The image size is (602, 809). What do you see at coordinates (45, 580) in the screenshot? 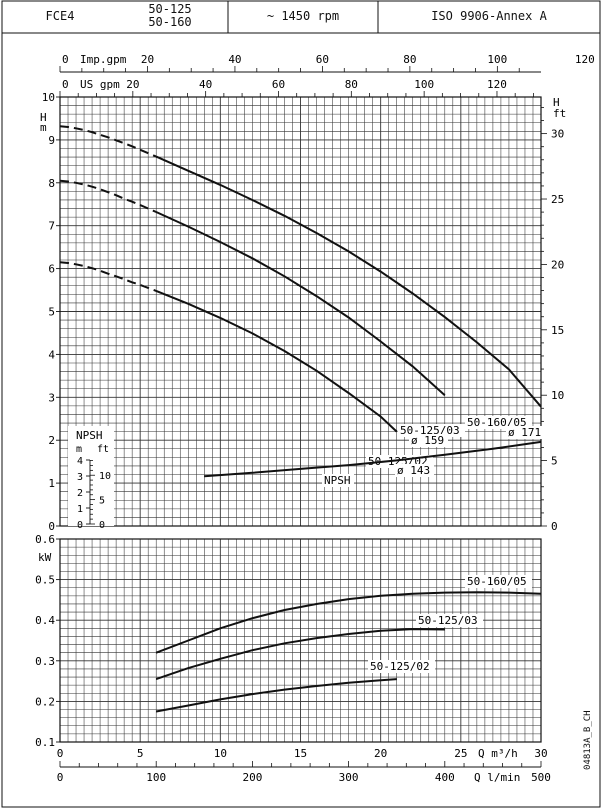
I see `power-tick-label: 0.5` at bounding box center [45, 580].